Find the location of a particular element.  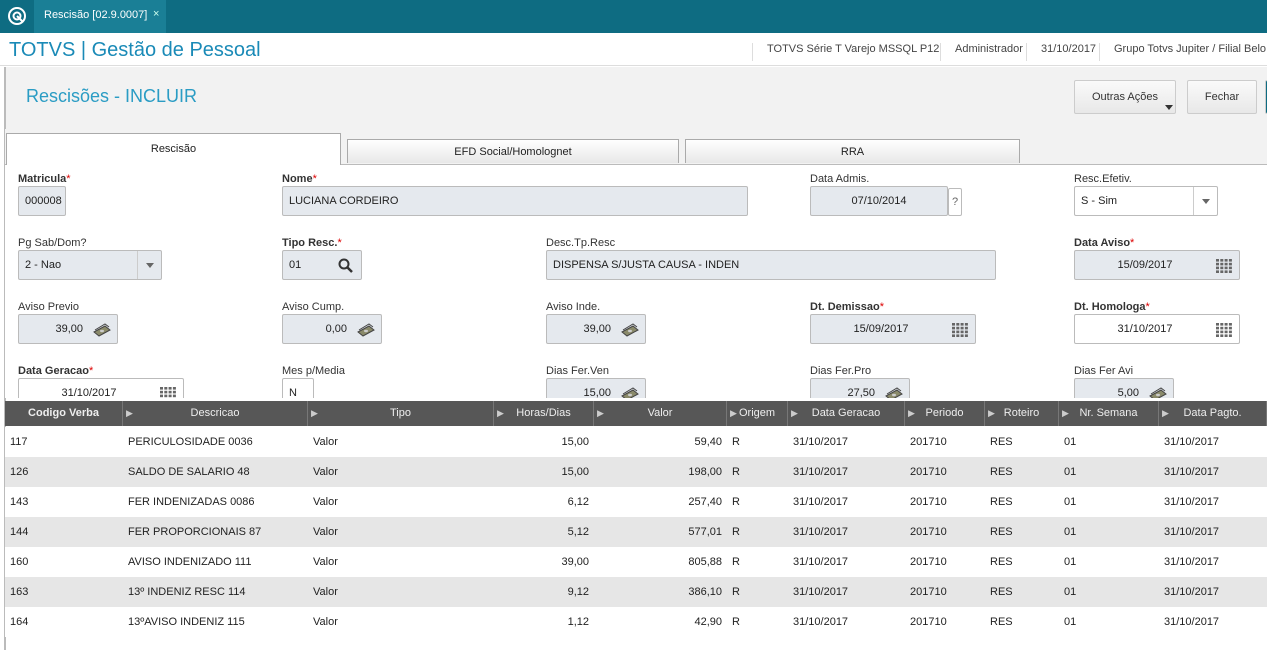

input-field: DISPENSA S/JUSTA CAUSA - INDEN is located at coordinates (771, 265).